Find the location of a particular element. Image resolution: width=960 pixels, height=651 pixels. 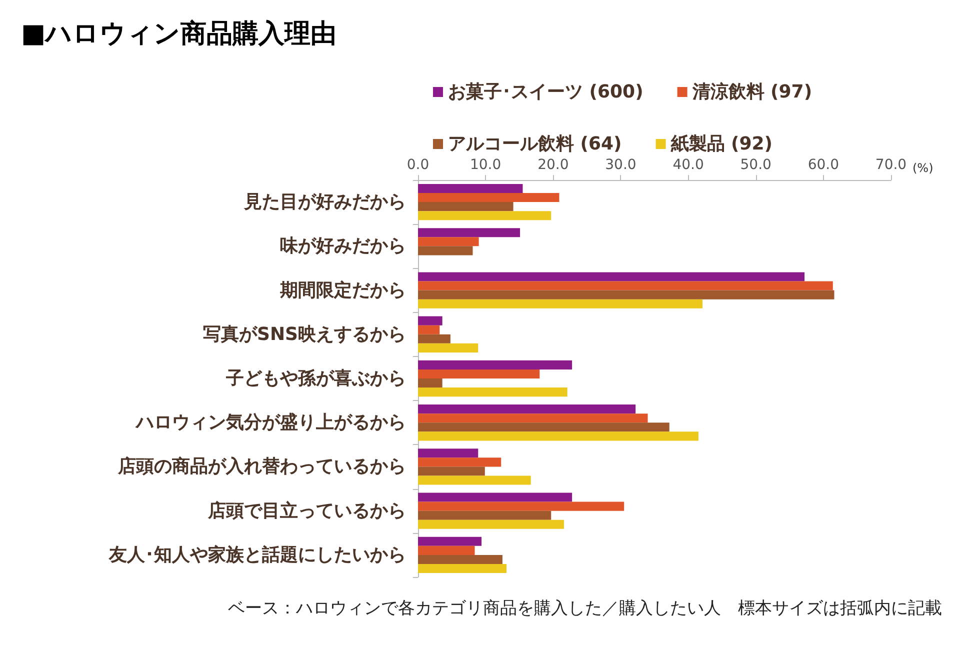

y-tick-label: 子どもや孫が喜ぶから is located at coordinates (315, 378).